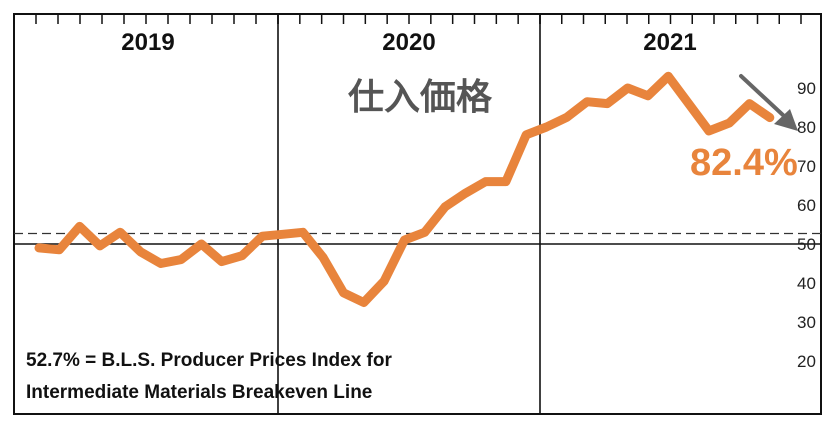 Image resolution: width=836 pixels, height=428 pixels. Describe the element at coordinates (669, 42) in the screenshot. I see `year-label-2021: 2021` at that location.